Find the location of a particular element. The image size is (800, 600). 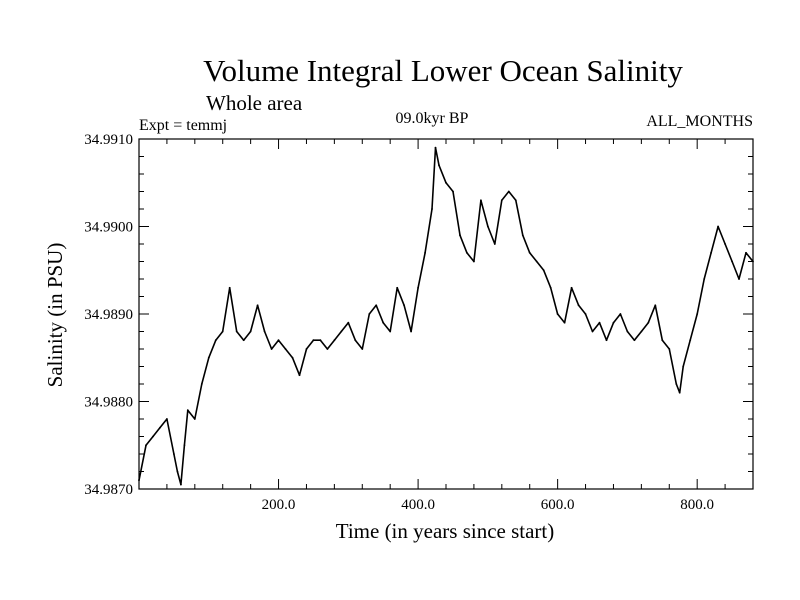

months-label: ALL_MONTHS is located at coordinates (699, 121).